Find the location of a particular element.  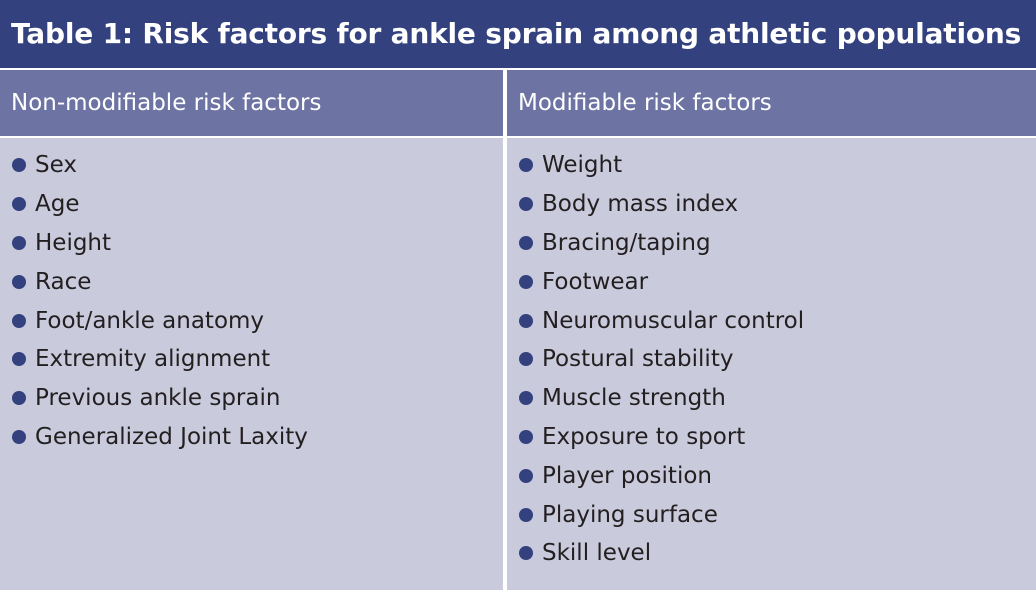

list-item: Player position is located at coordinates (661, 475).